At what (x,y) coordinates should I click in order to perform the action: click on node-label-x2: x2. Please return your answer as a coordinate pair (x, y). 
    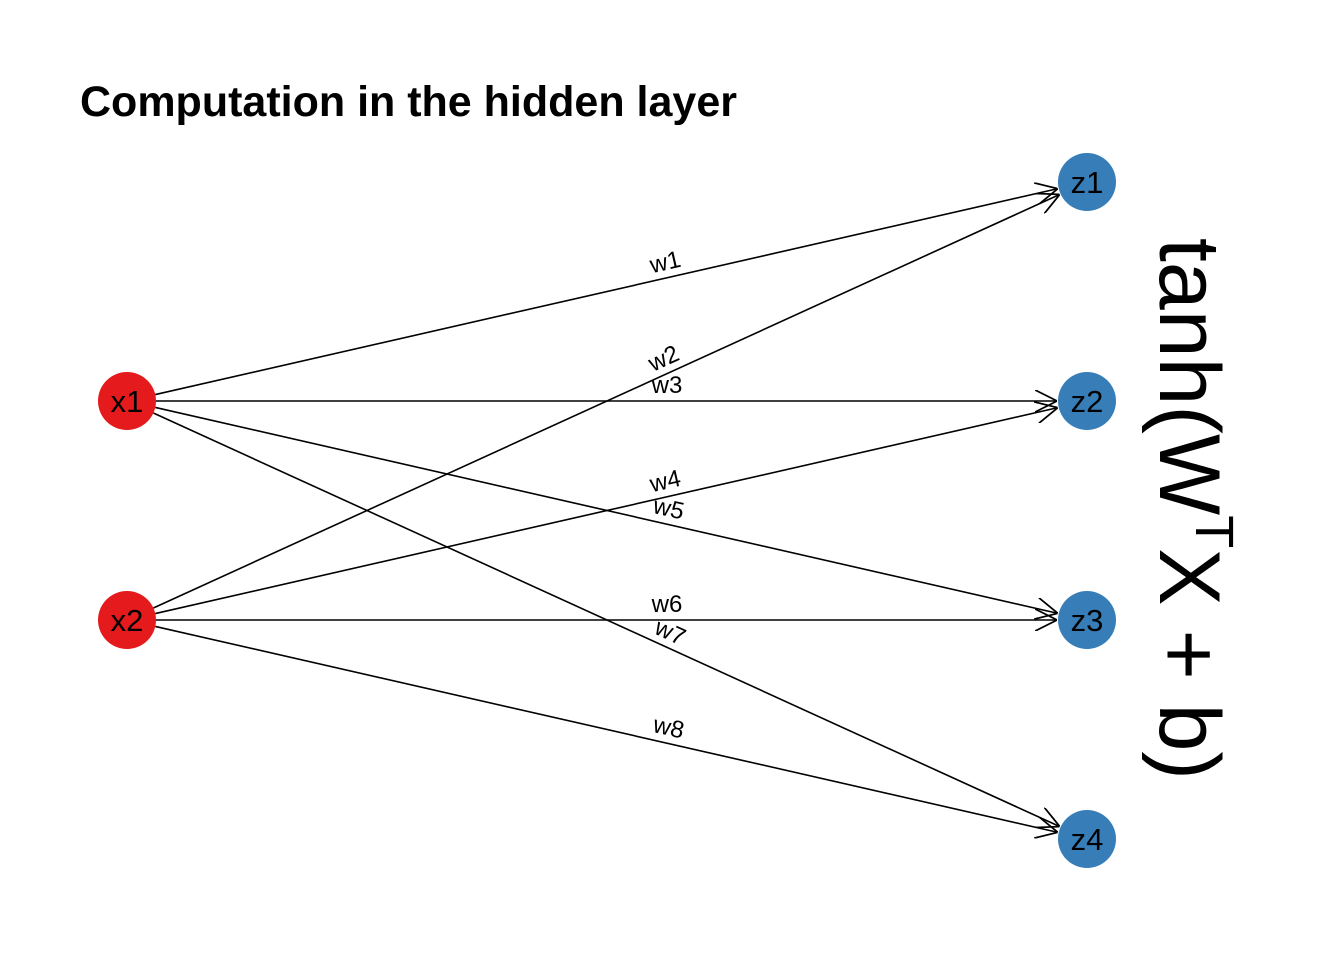
    Looking at the image, I should click on (127, 620).